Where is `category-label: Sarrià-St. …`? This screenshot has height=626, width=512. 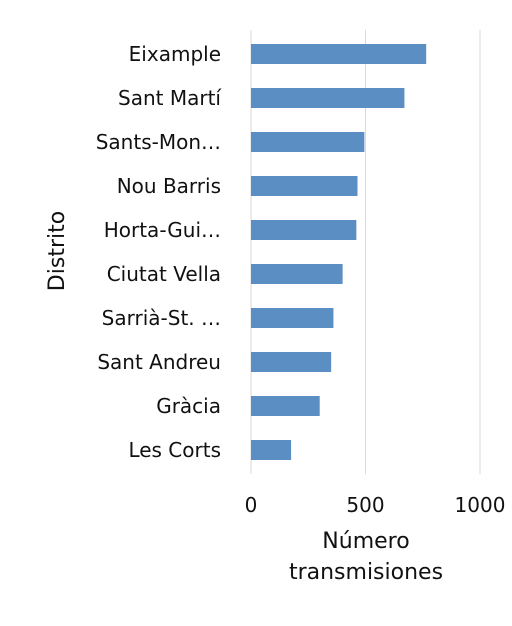
category-label: Sarrià-St. … is located at coordinates (161, 318).